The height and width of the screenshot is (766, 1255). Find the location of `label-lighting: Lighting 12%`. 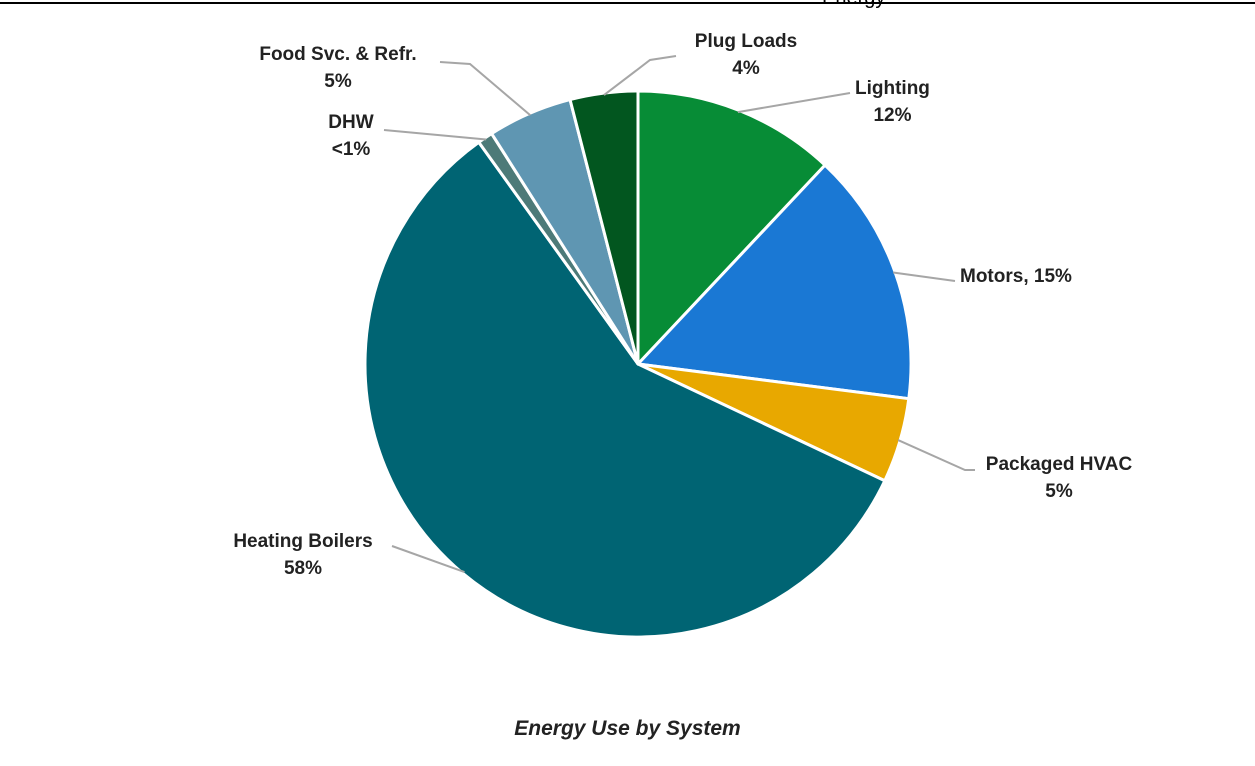

label-lighting: Lighting 12% is located at coordinates (892, 102).